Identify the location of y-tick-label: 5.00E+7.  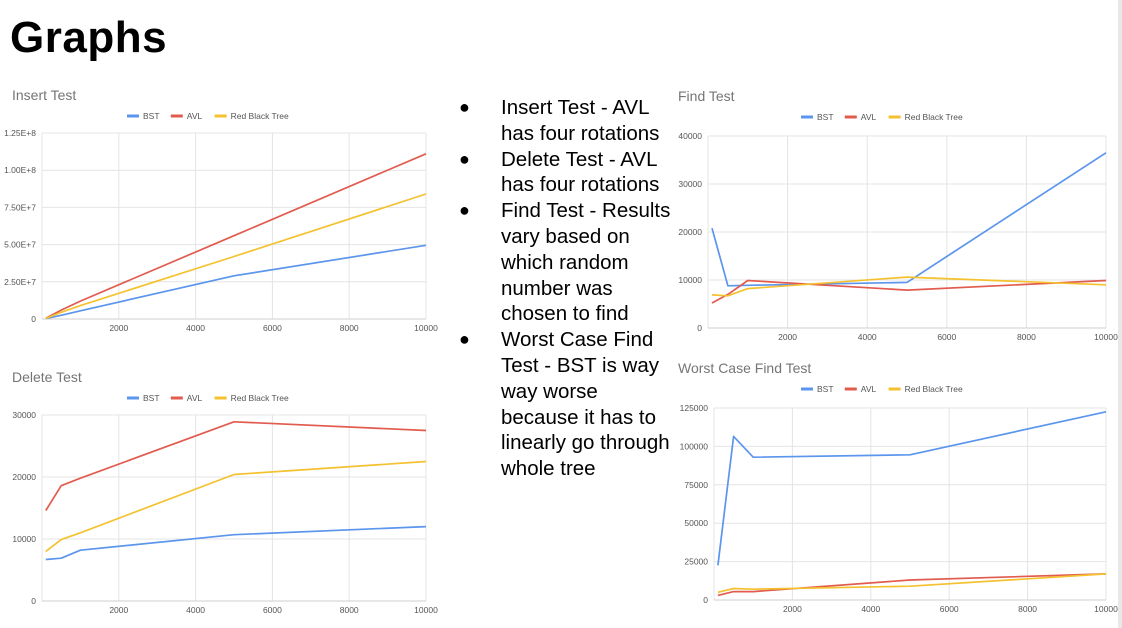
(20, 245).